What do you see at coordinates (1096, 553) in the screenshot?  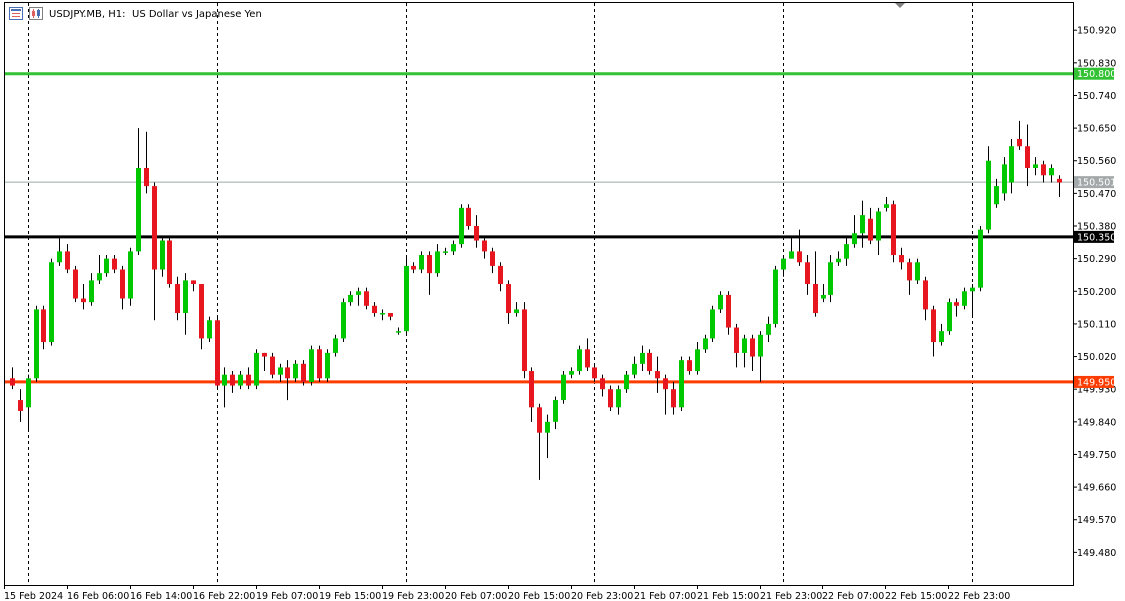 I see `y-tick-label: 149.480` at bounding box center [1096, 553].